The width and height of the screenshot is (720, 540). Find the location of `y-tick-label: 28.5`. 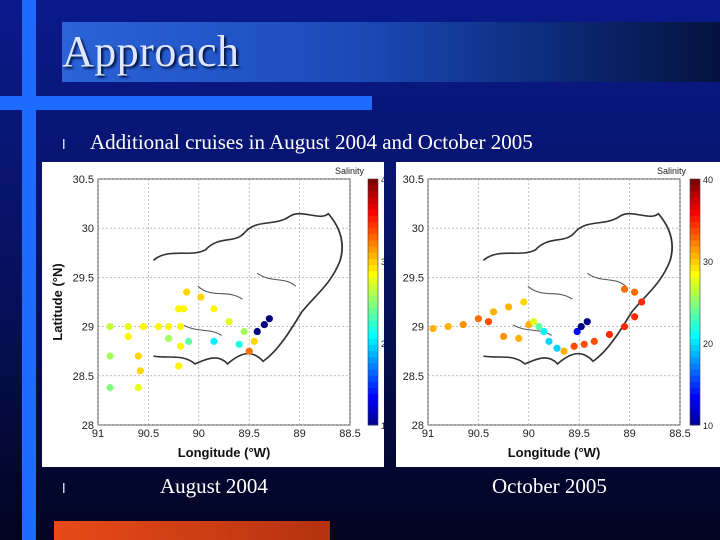

y-tick-label: 28.5 is located at coordinates (83, 377).